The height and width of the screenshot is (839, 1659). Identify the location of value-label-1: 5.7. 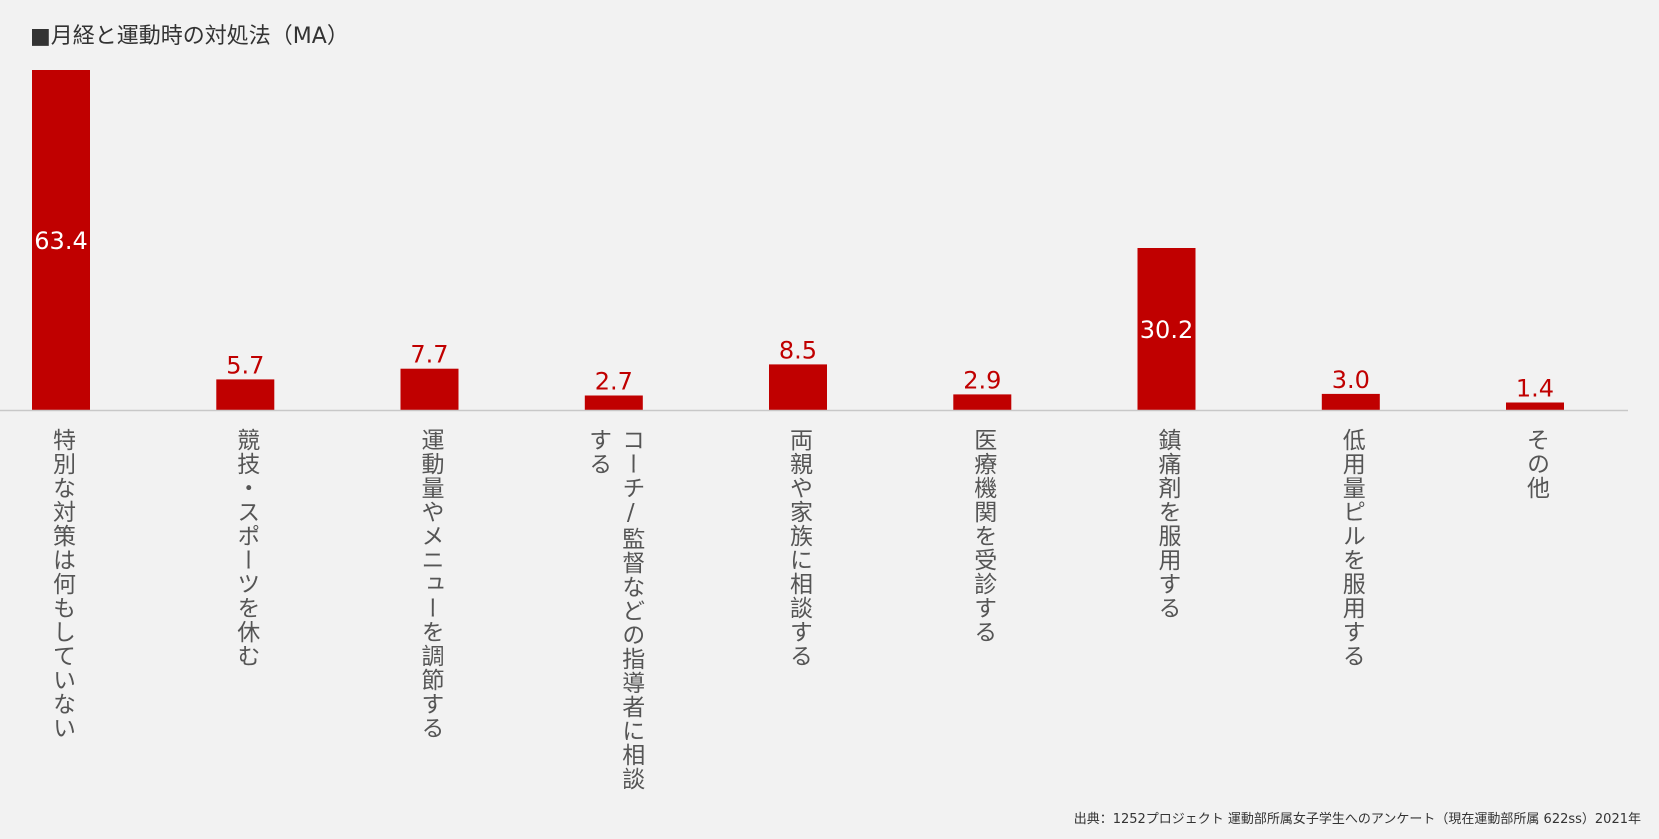
(245, 365).